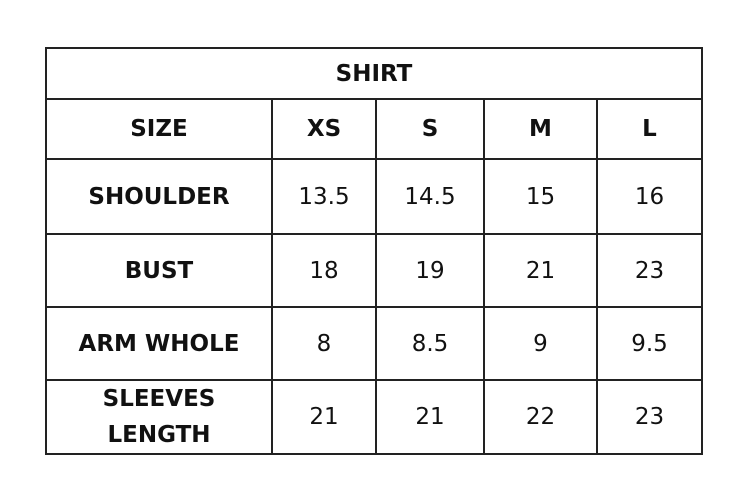 This screenshot has width=756, height=482. Describe the element at coordinates (649, 196) in the screenshot. I see `cell: 16` at that location.